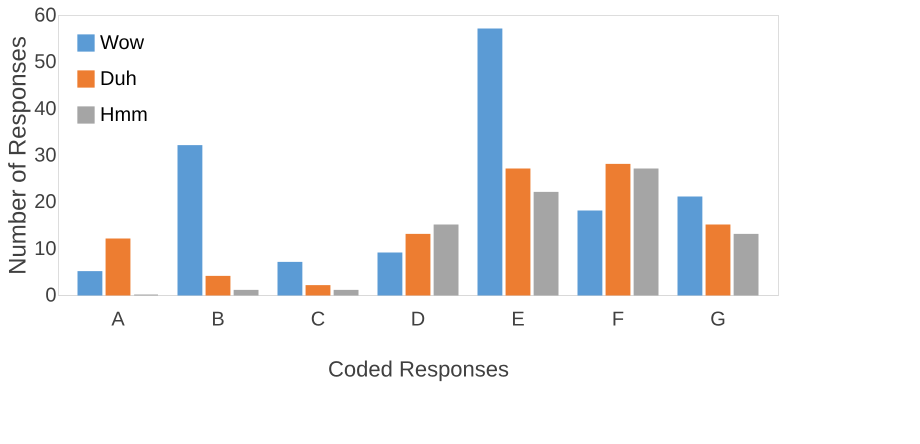  What do you see at coordinates (18, 155) in the screenshot?
I see `y-axis-title: Number of Responses` at bounding box center [18, 155].